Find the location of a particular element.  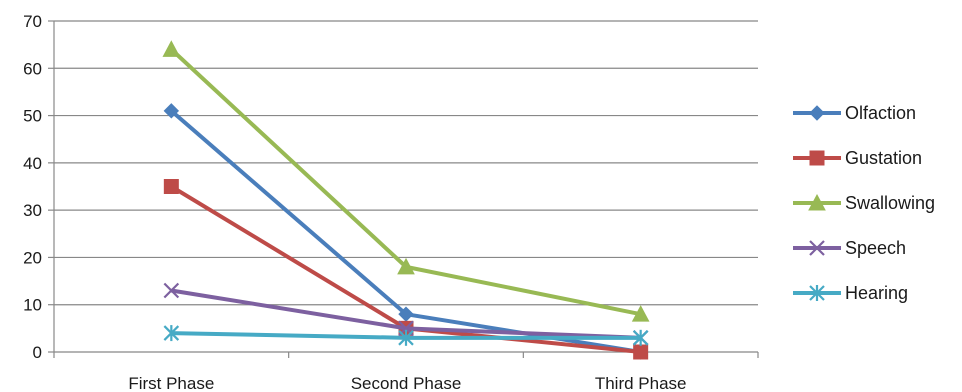

legend-label-speech: Speech is located at coordinates (875, 248).